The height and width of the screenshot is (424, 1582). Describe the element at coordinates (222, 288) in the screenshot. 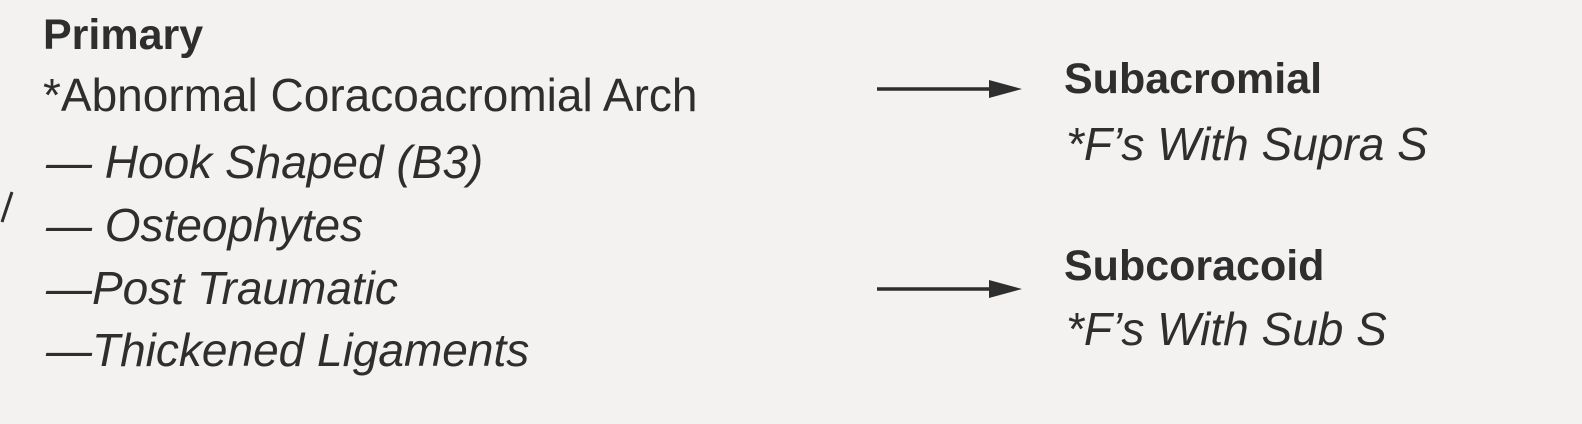

I see `subtype-post-traumatic: —Post Traumatic` at that location.